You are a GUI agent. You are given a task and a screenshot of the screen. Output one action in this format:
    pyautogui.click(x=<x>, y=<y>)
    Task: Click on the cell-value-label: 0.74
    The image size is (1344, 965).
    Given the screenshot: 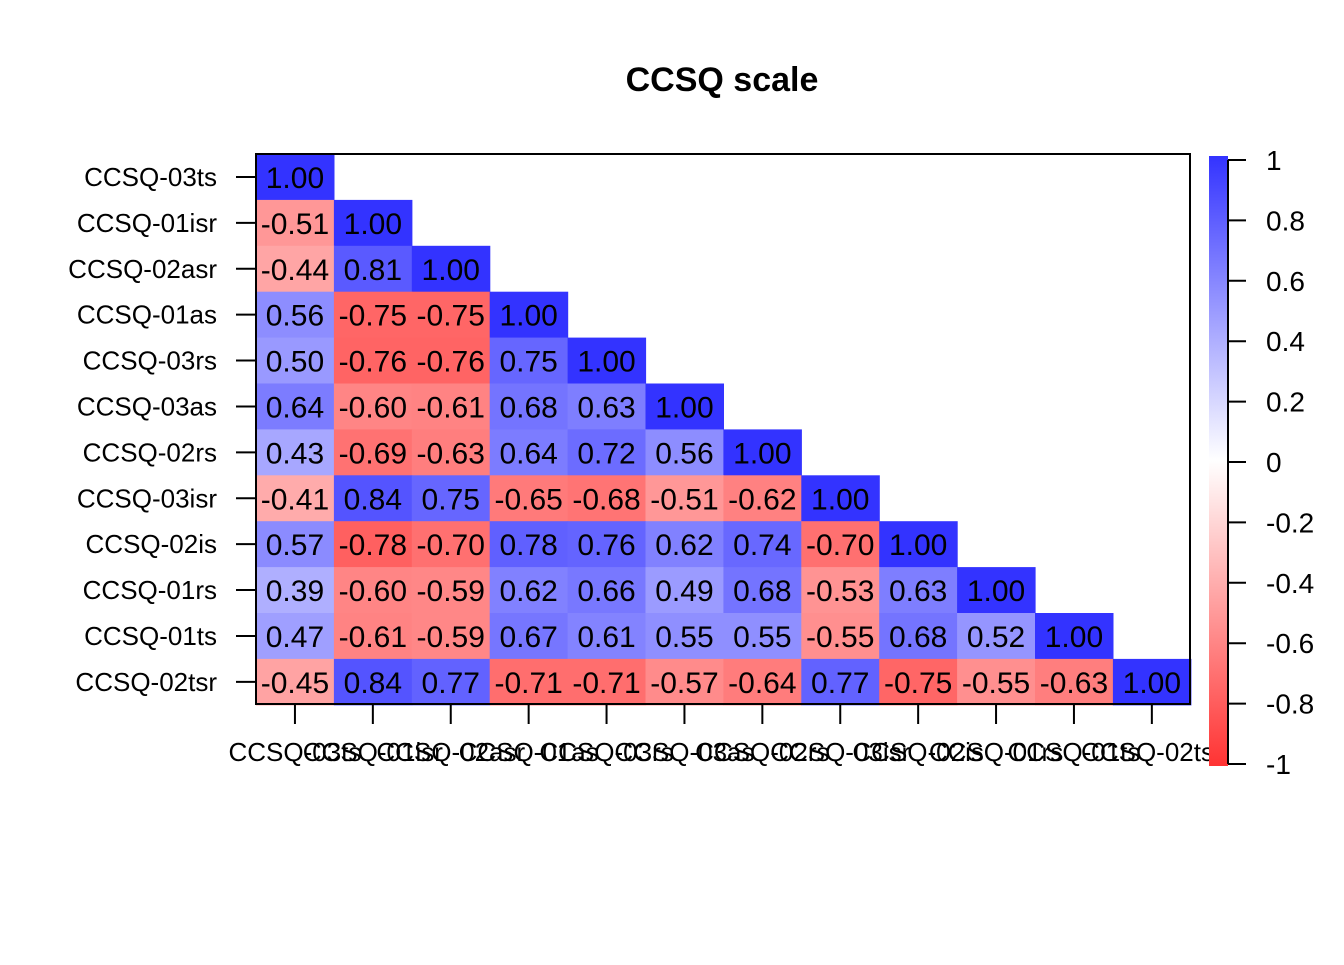 What is the action you would take?
    pyautogui.click(x=762, y=545)
    